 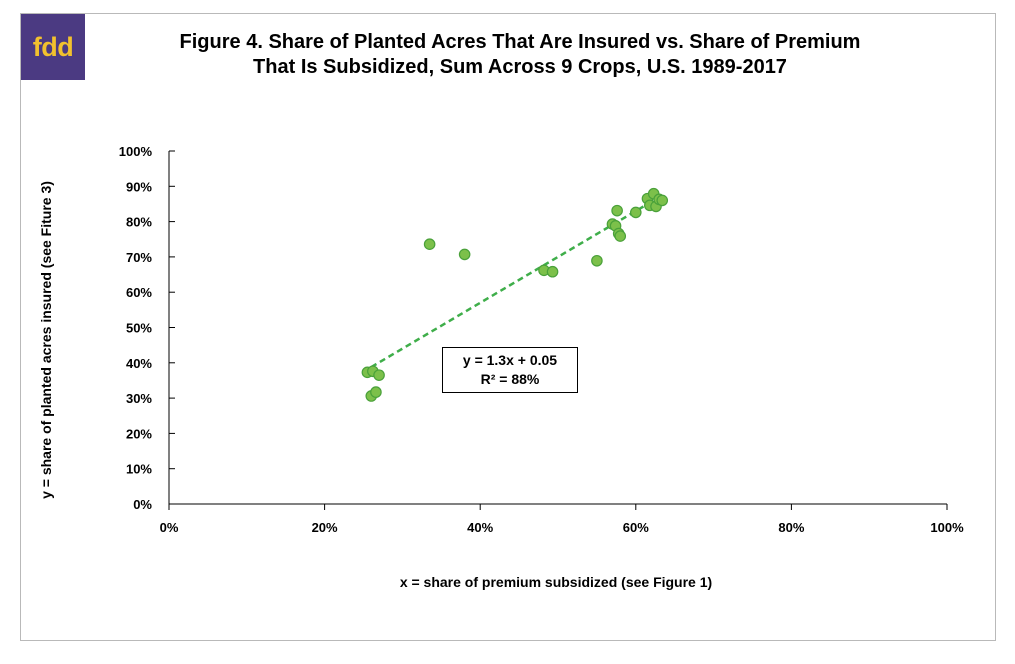 I want to click on regression-annotation: y = 1.3x + 0.05 R² = 88%, so click(x=510, y=370).